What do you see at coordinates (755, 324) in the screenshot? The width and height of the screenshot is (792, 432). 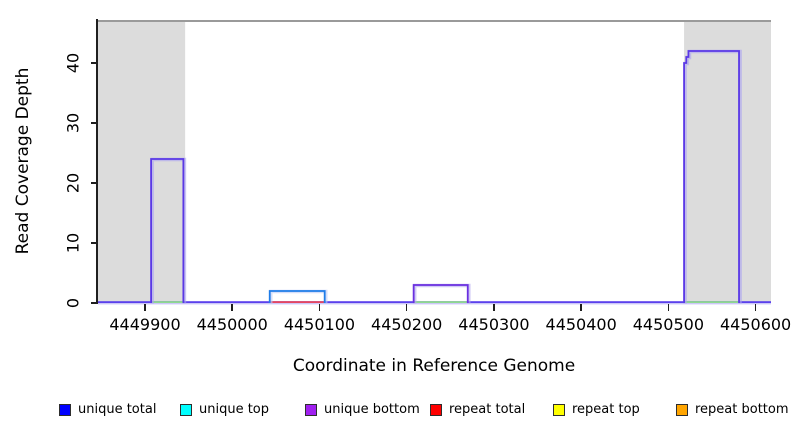 I see `x-tick-label: 4450600` at bounding box center [755, 324].